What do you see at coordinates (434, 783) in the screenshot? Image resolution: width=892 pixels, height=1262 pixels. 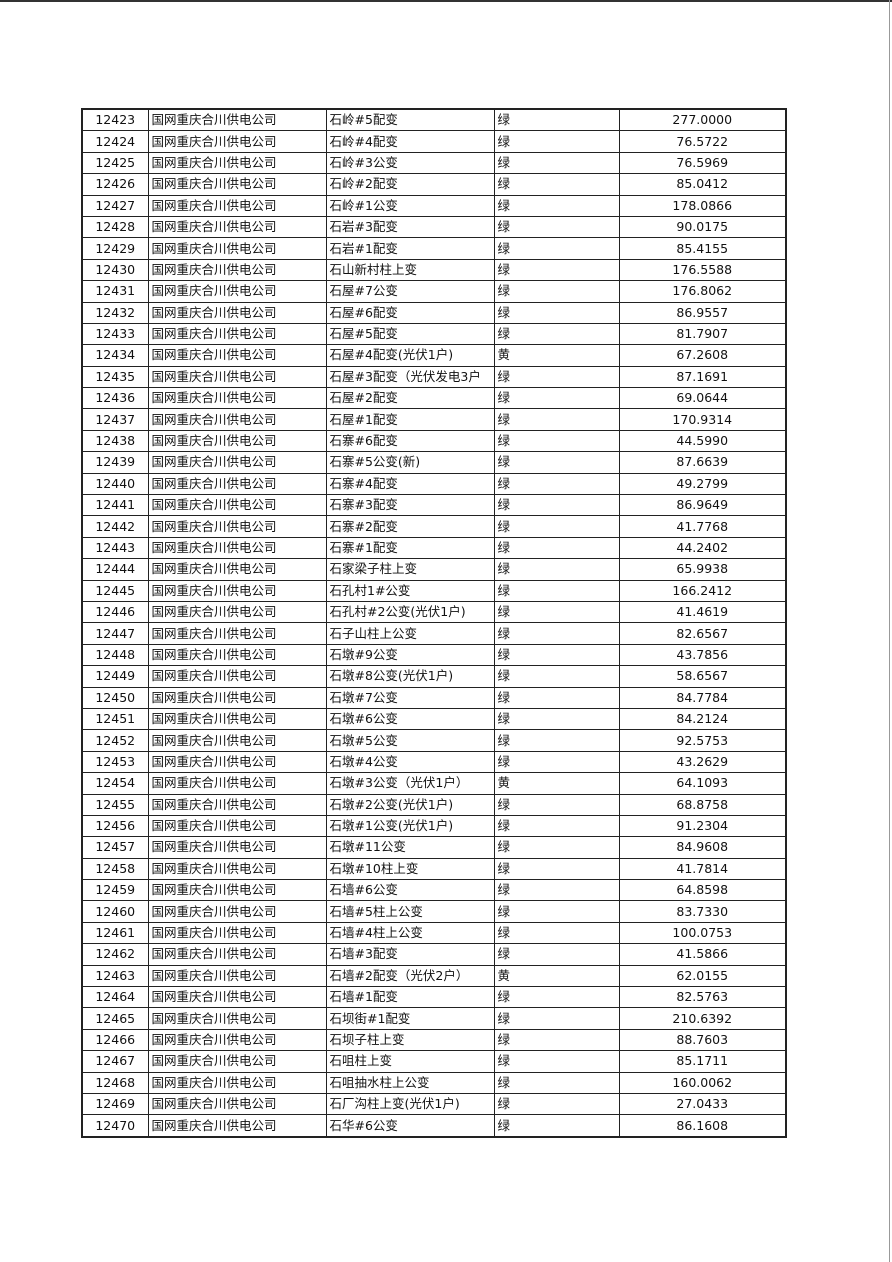 I see `table-row: 12454 国网重庆合川供电公司 石墩#3公变（光伏1户）黄 64.1093` at bounding box center [434, 783].